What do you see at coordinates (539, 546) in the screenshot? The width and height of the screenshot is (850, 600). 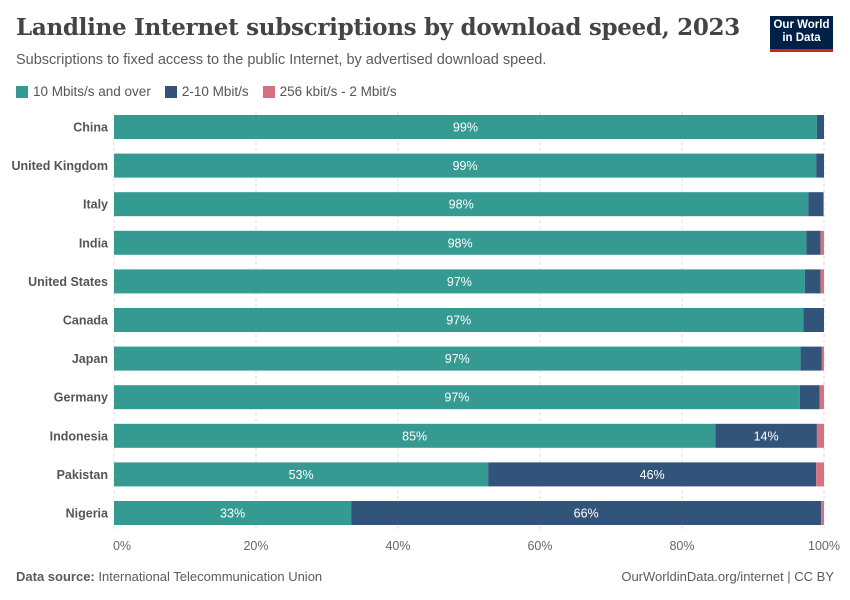 I see `x-tick-label: 60%` at bounding box center [539, 546].